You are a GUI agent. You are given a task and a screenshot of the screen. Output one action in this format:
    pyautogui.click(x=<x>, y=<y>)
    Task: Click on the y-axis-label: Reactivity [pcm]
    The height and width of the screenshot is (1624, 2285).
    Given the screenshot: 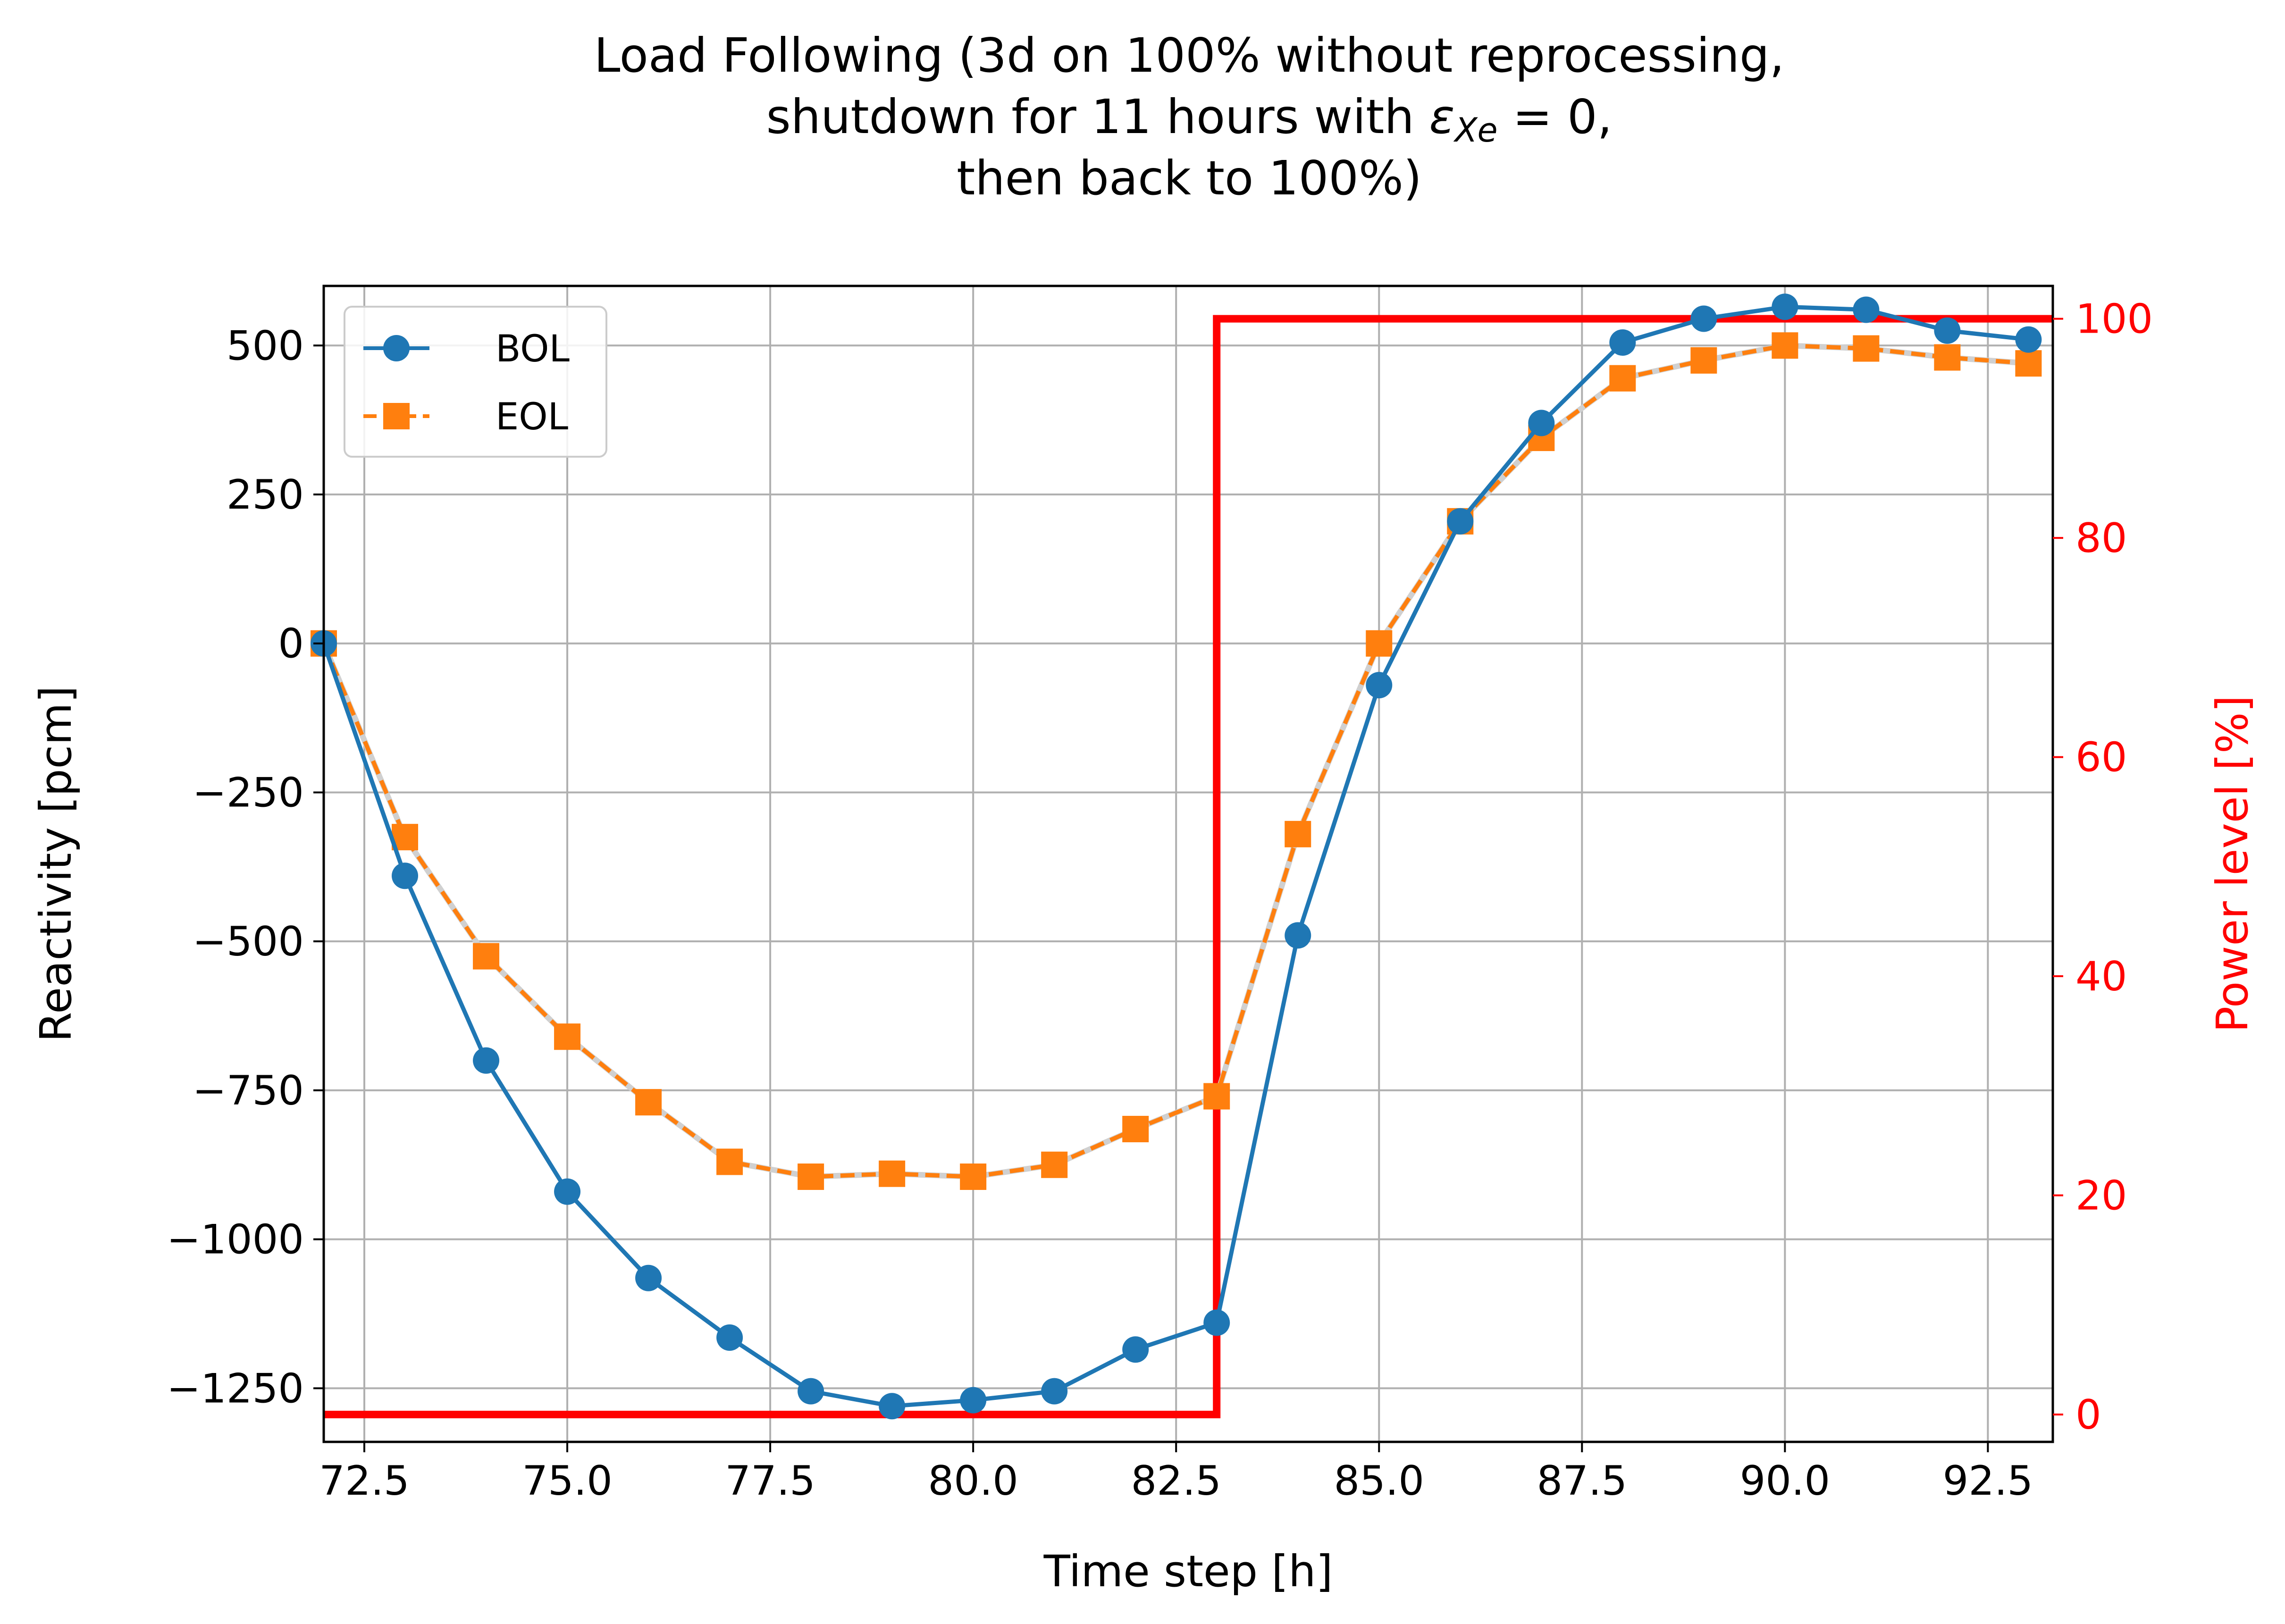 What is the action you would take?
    pyautogui.click(x=56, y=864)
    